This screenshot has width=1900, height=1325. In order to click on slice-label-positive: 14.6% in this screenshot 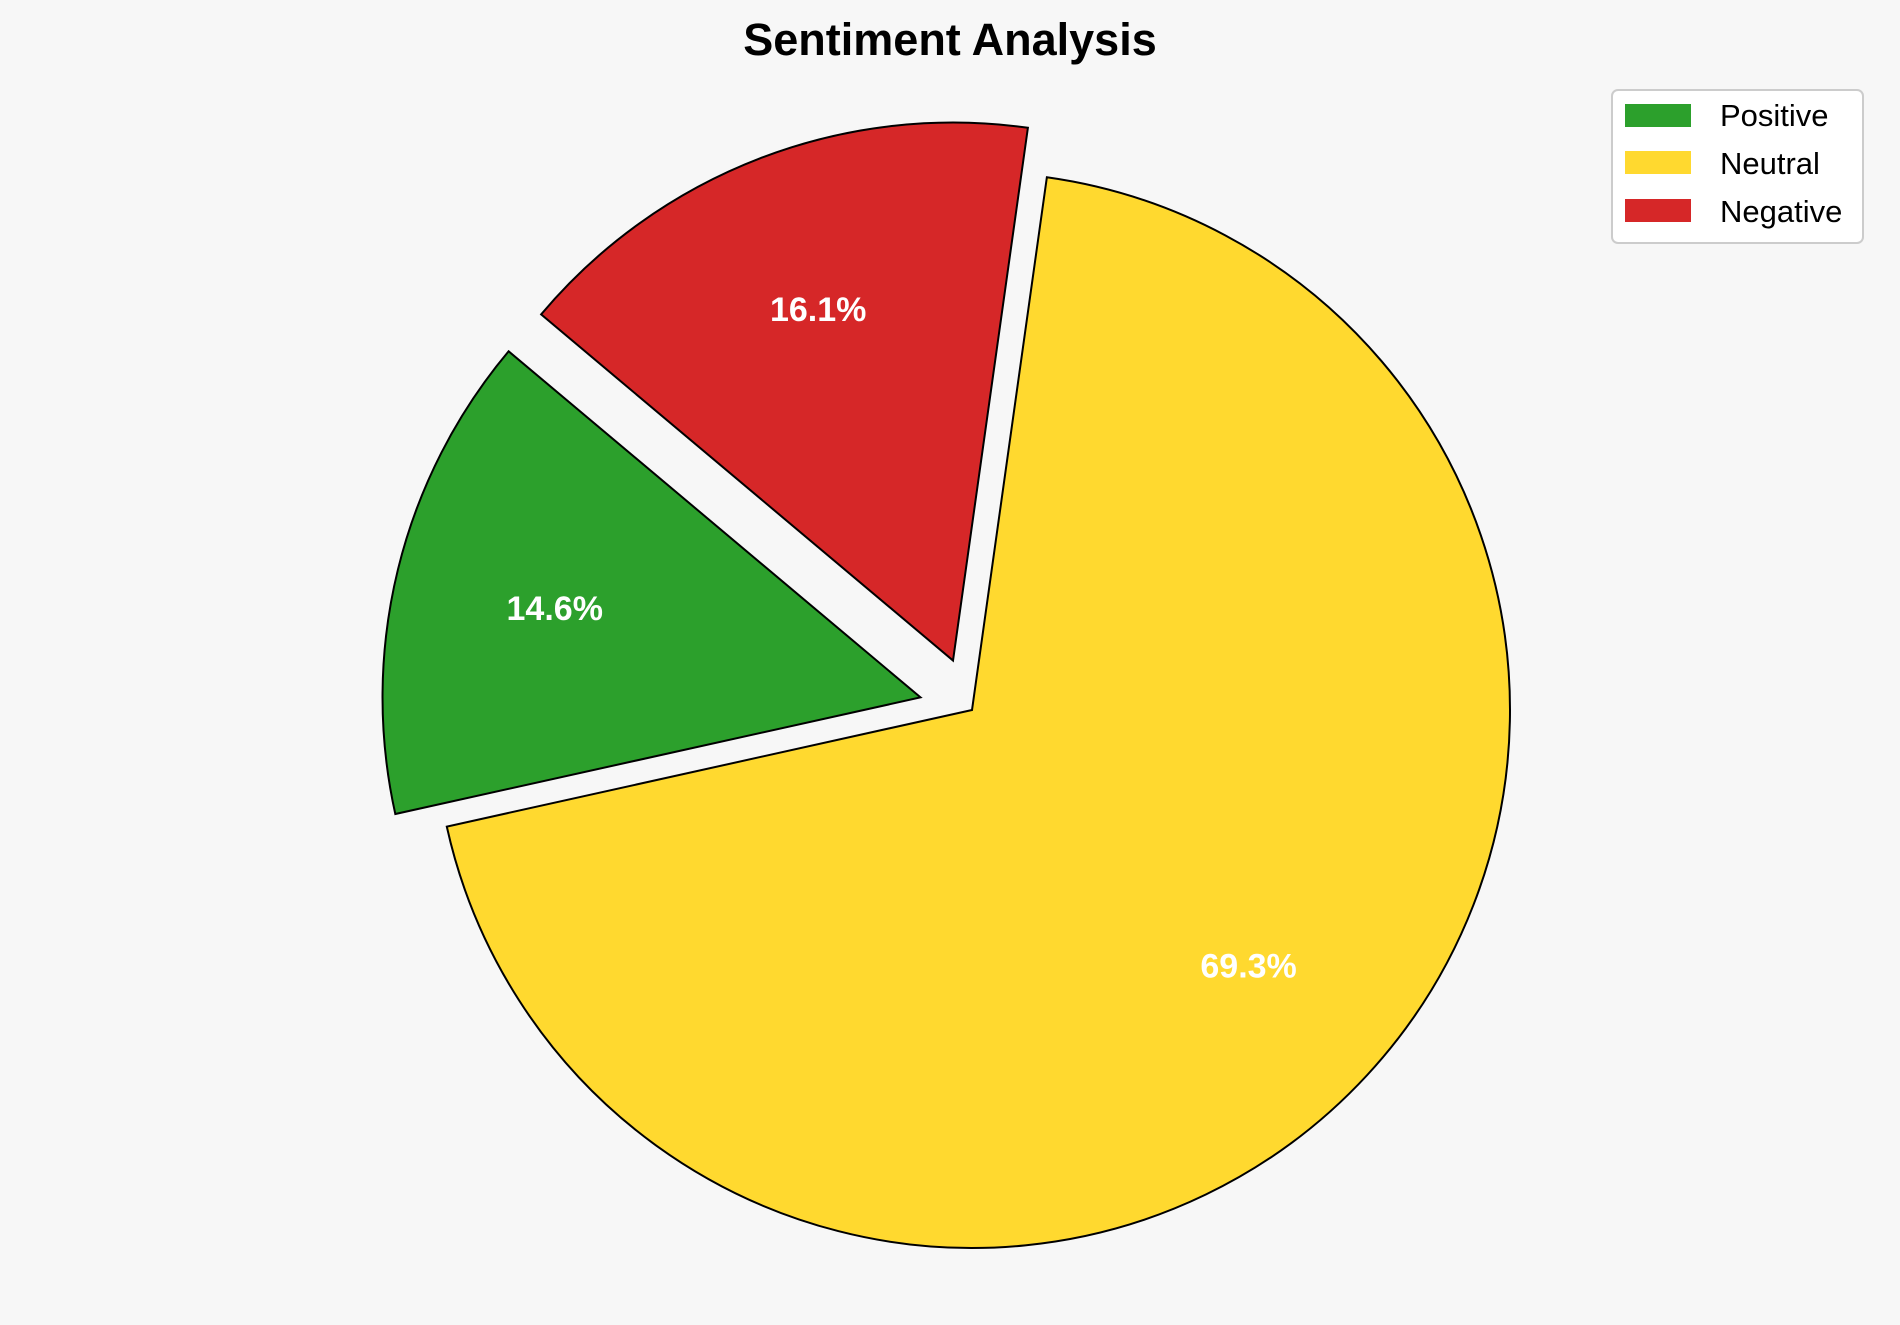, I will do `click(555, 609)`.